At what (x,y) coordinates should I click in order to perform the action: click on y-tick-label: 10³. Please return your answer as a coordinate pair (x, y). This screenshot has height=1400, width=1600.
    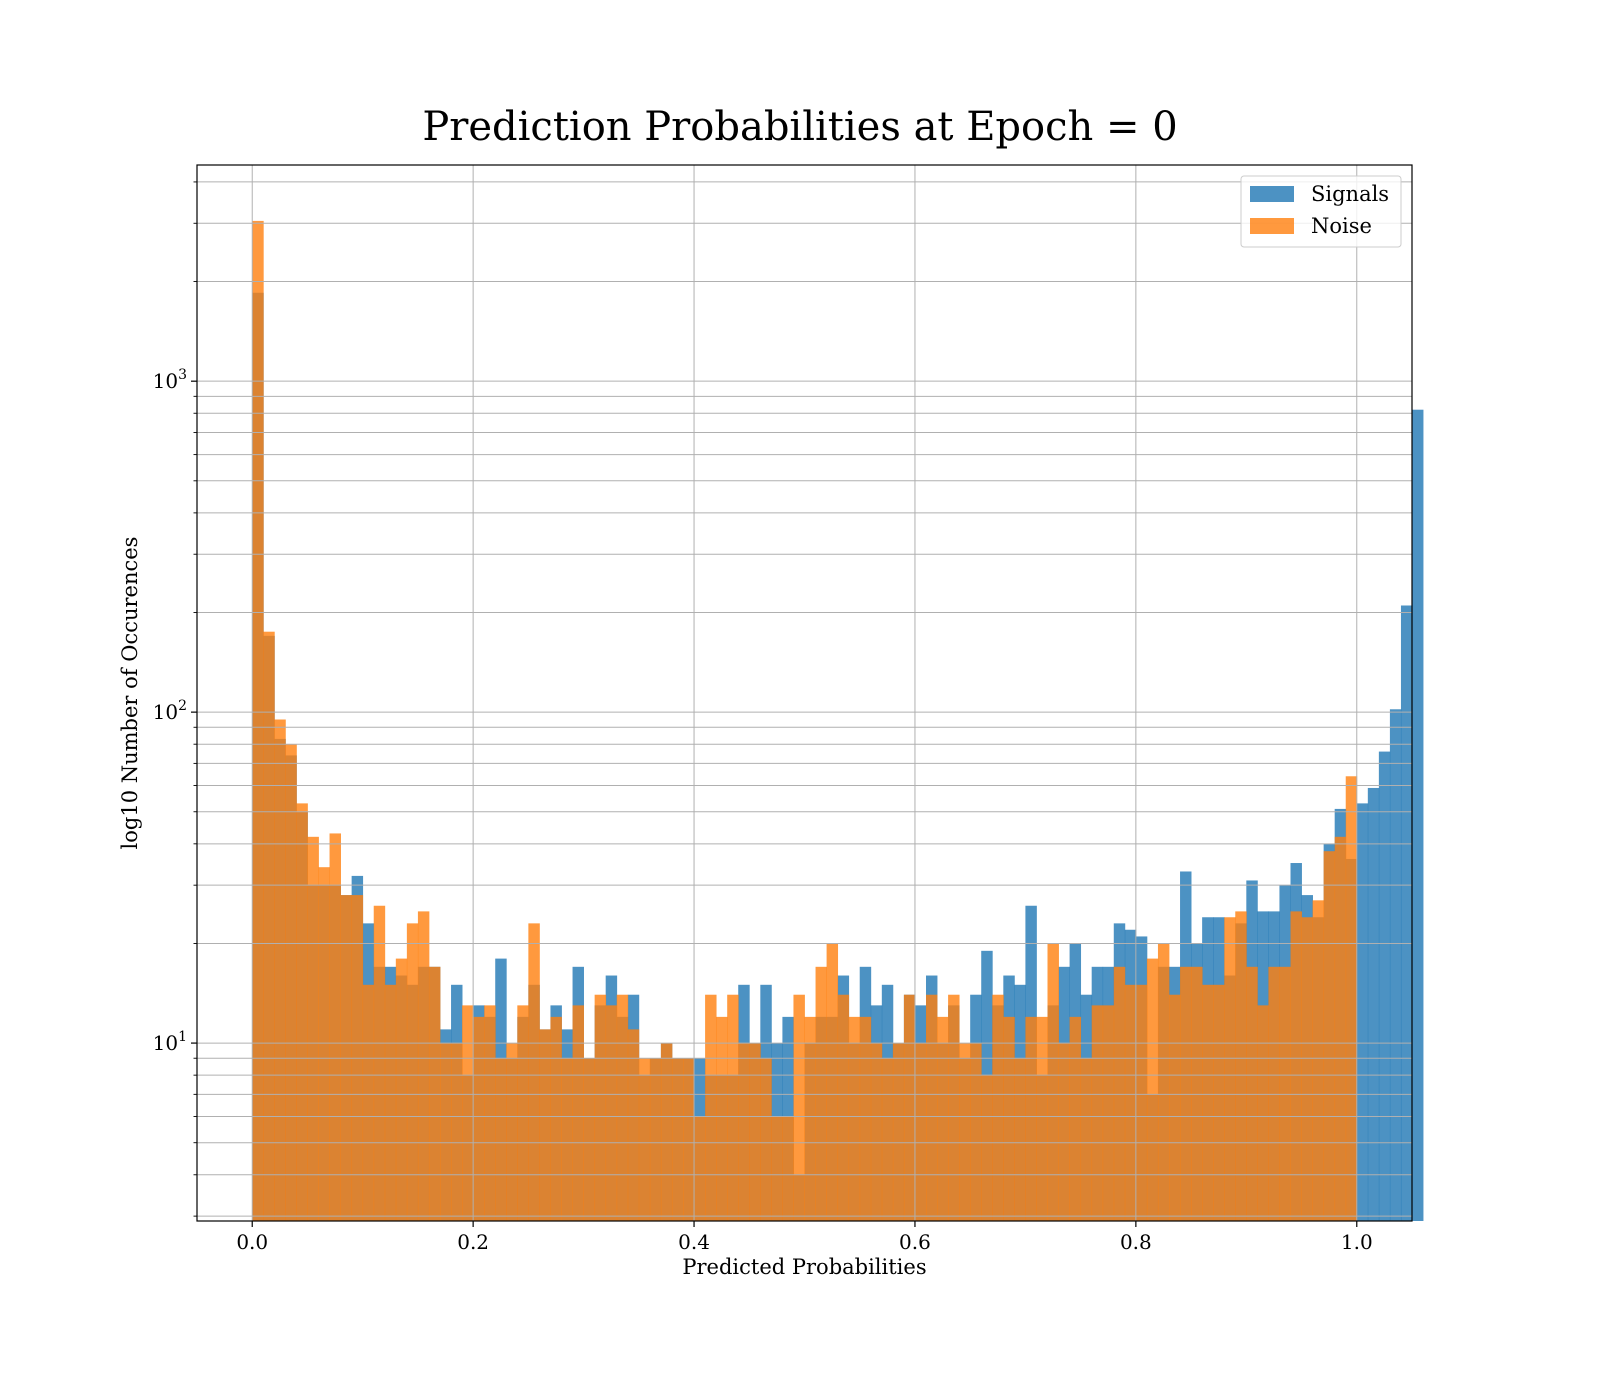
    Looking at the image, I should click on (170, 380).